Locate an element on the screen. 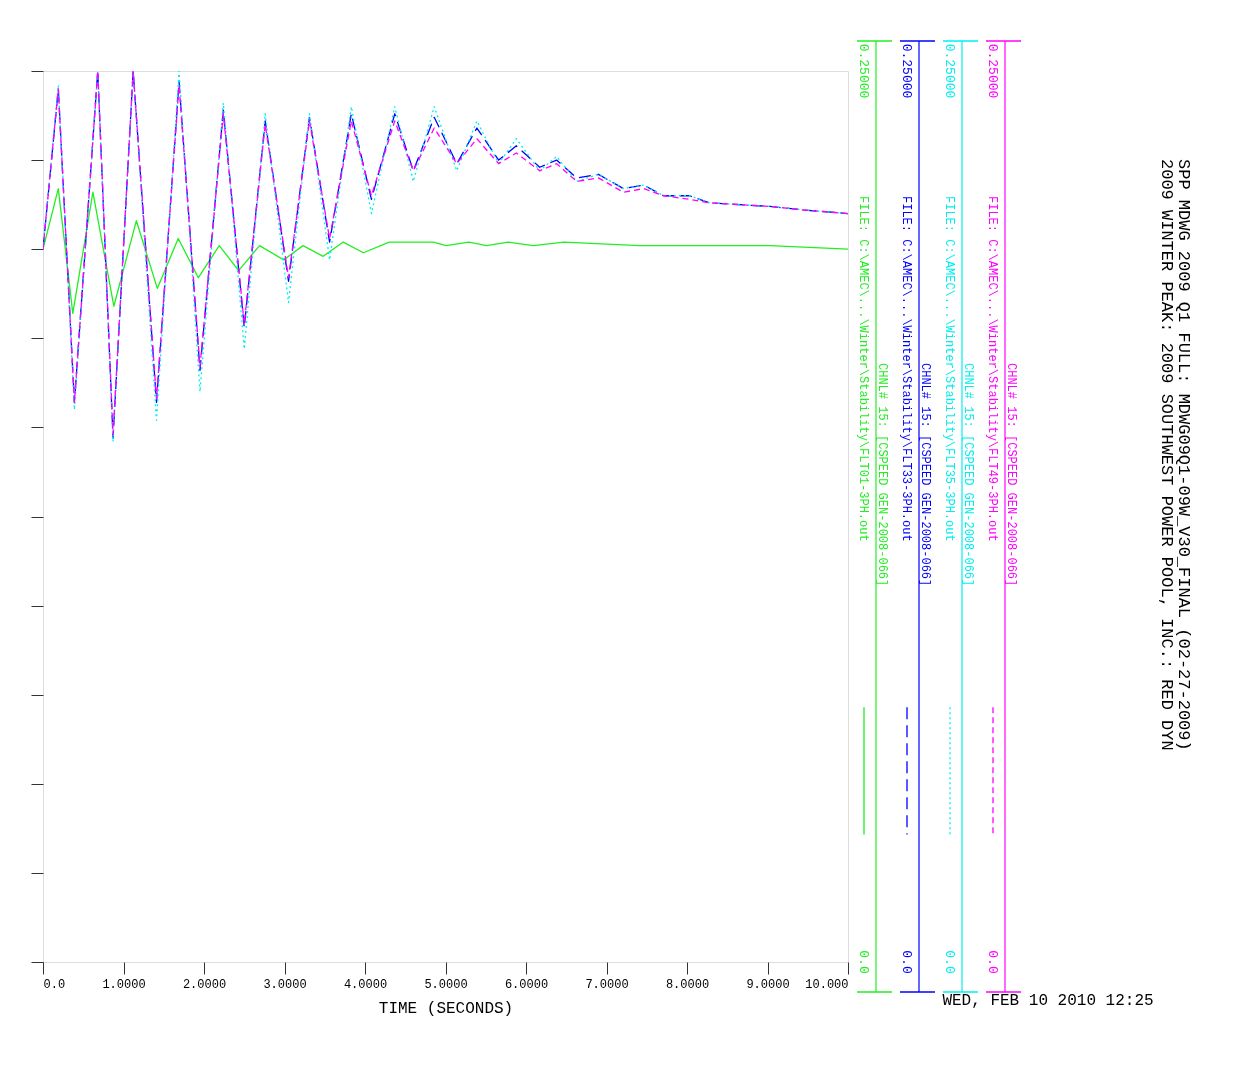 This screenshot has height=1072, width=1249. x-tick-label: 10.000 is located at coordinates (827, 984).